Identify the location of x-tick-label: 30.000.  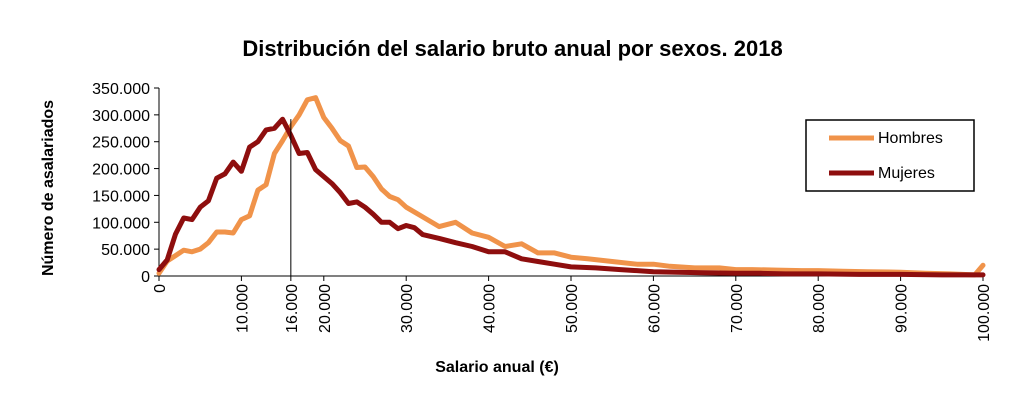
(407, 308).